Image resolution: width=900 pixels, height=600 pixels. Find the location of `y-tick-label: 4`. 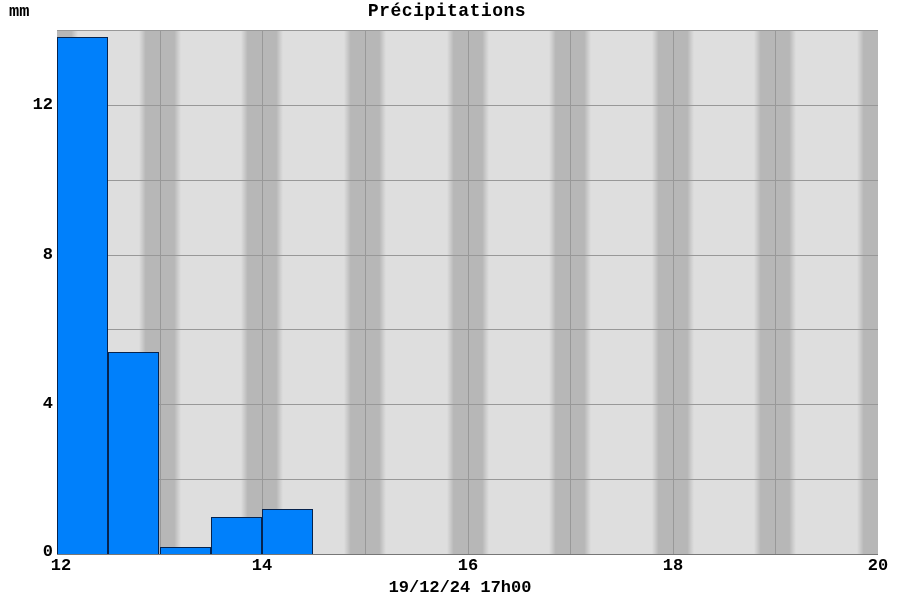

y-tick-label: 4 is located at coordinates (47, 404).